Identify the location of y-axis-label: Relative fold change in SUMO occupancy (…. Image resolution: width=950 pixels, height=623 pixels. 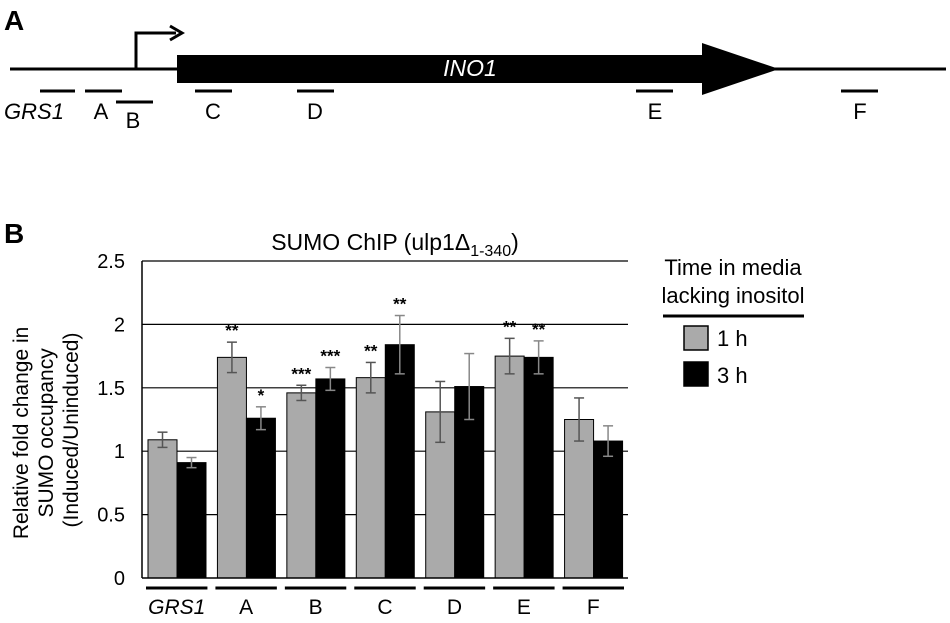
(46, 430).